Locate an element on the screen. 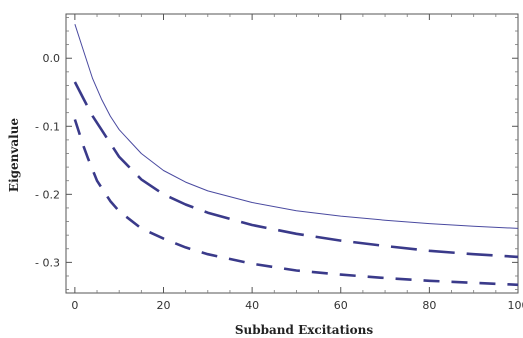  x-tick-label: 20 is located at coordinates (163, 305).